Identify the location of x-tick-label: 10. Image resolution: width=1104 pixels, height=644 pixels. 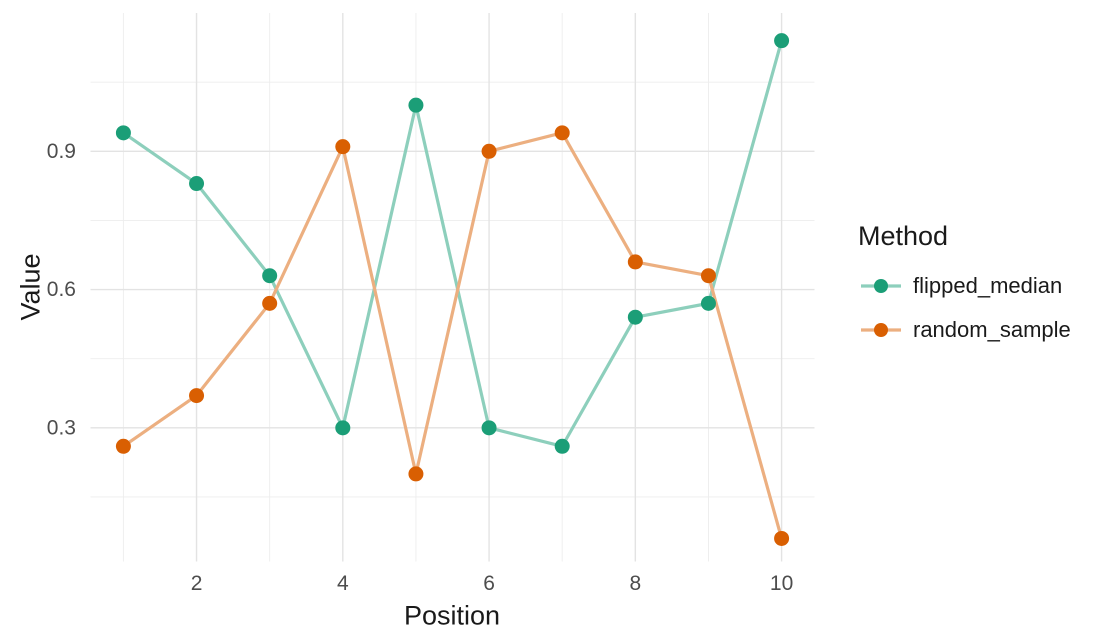
(781, 583).